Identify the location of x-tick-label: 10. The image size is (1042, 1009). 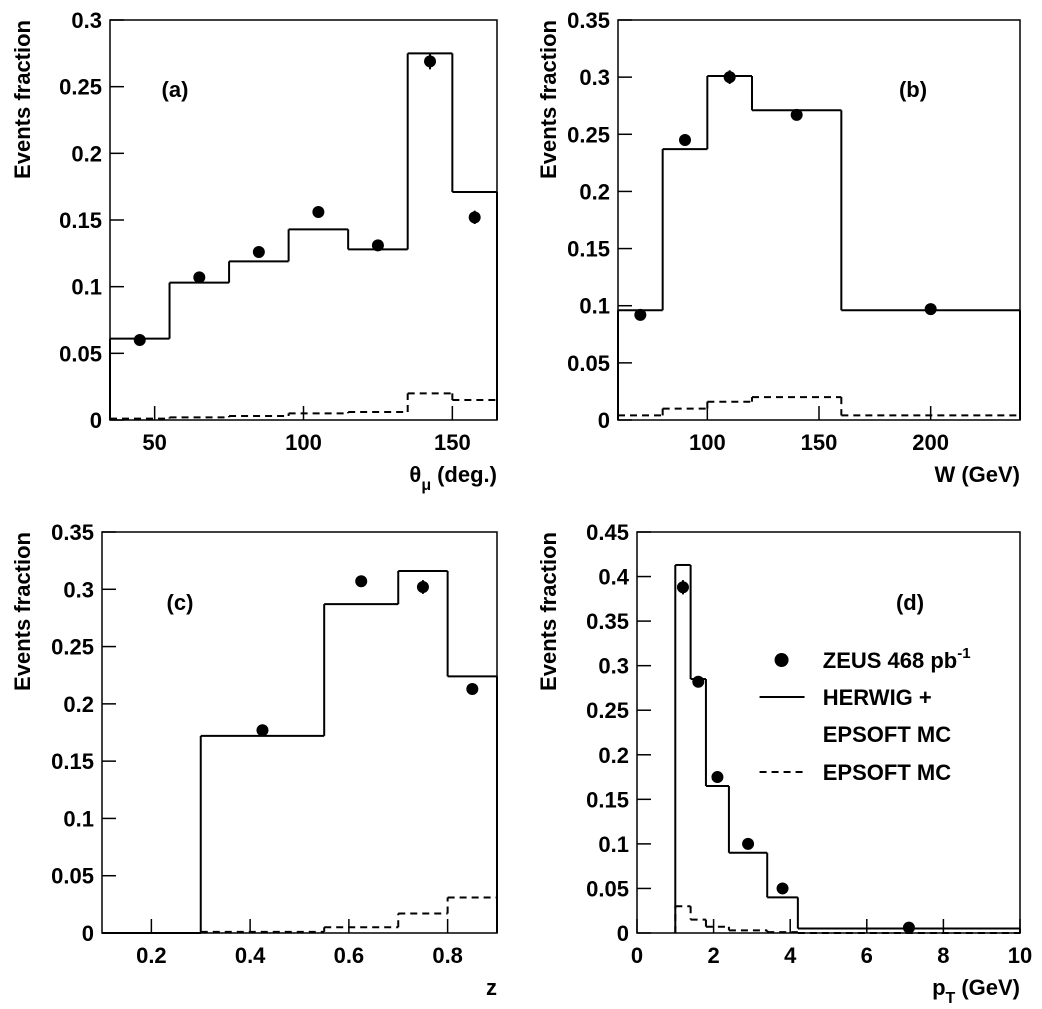
(1020, 955).